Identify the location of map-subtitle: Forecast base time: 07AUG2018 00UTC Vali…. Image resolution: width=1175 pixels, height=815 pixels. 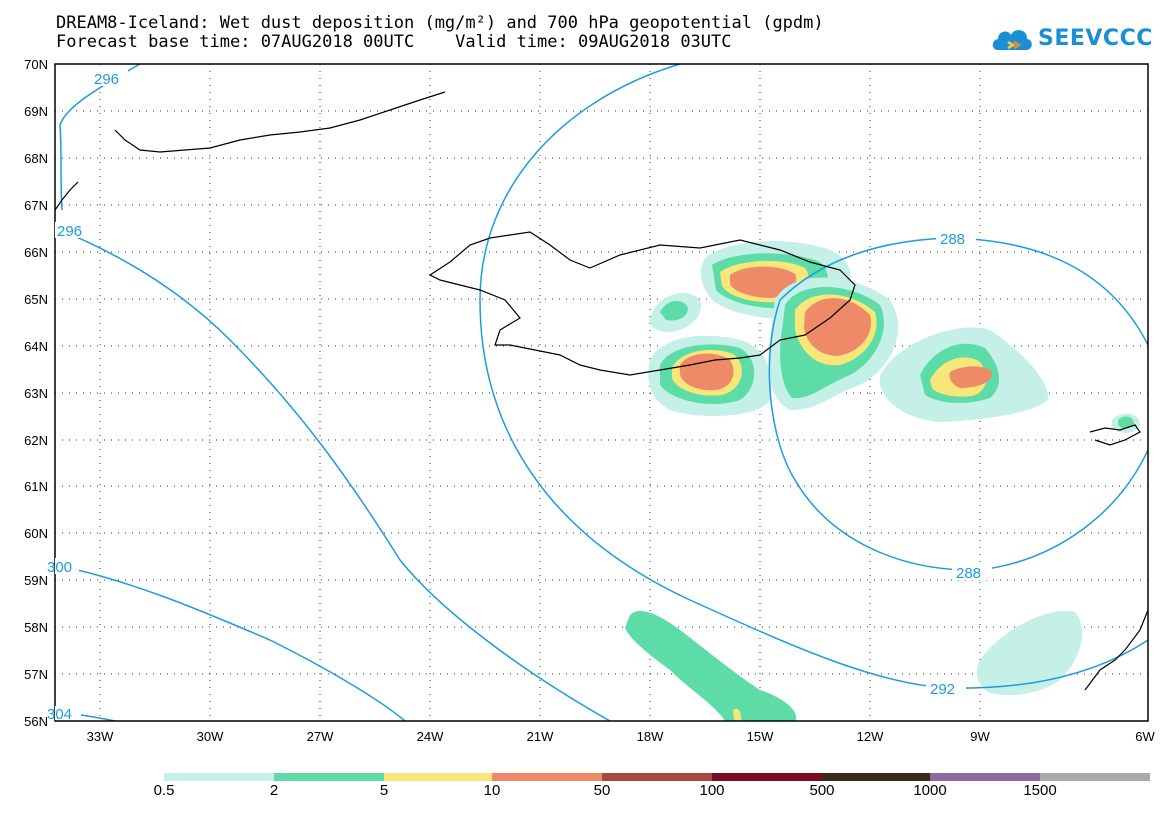
(394, 42).